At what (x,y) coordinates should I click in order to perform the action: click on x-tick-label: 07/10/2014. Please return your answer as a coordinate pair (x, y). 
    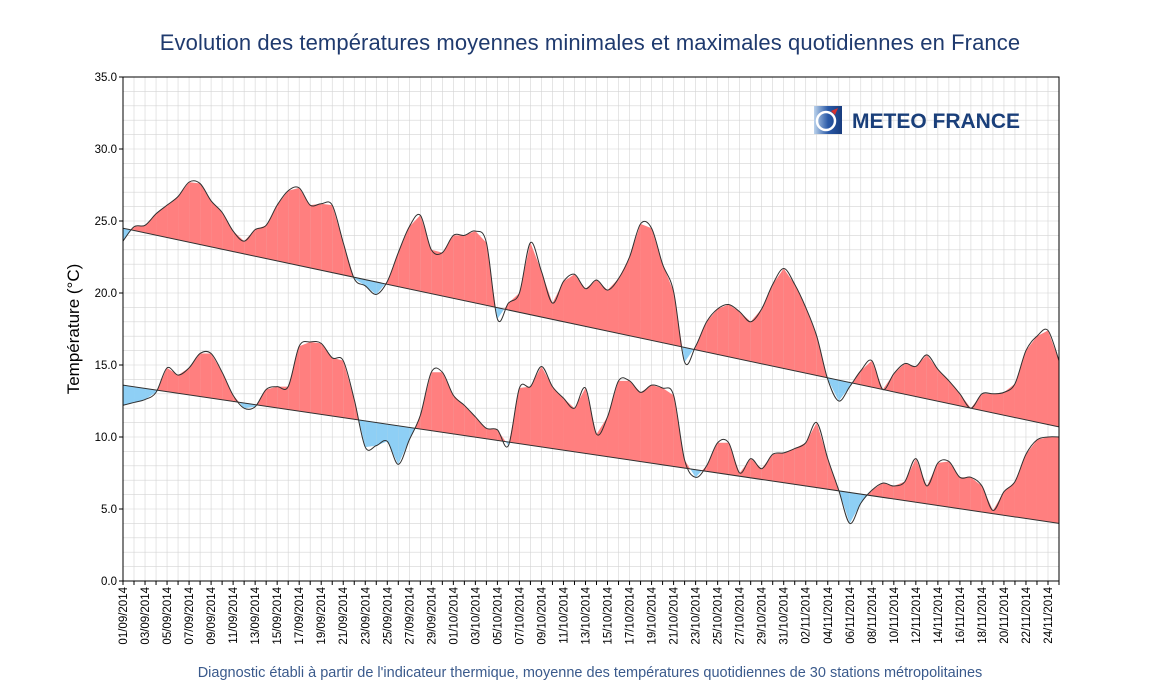
    Looking at the image, I should click on (520, 615).